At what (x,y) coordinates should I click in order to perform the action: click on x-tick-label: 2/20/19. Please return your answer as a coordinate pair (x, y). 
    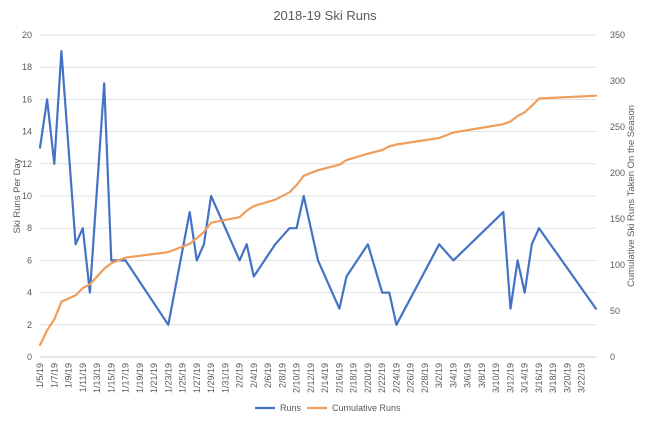
    Looking at the image, I should click on (368, 378).